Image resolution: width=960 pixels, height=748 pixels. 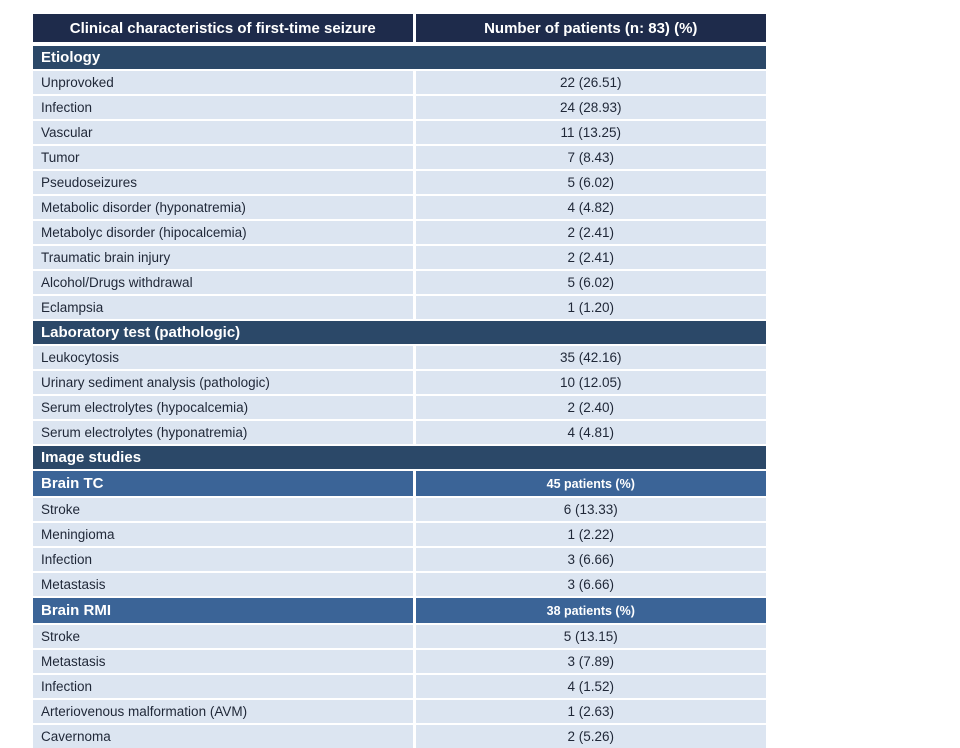 I want to click on row-label: Serum electrolytes (hypocalcemia), so click(x=223, y=407).